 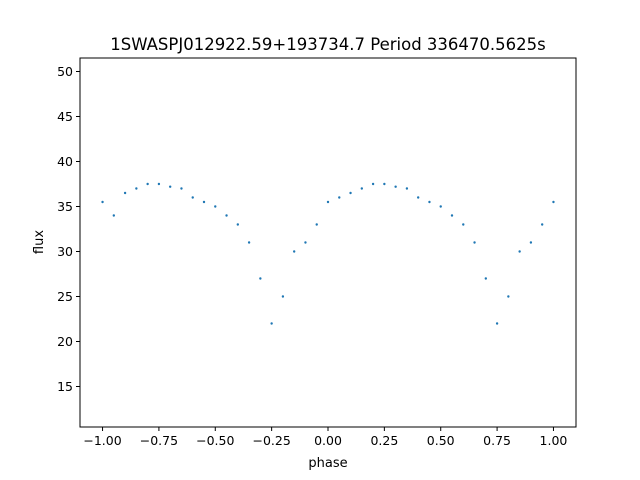 I want to click on x-tick-label: 0.50, so click(x=441, y=440).